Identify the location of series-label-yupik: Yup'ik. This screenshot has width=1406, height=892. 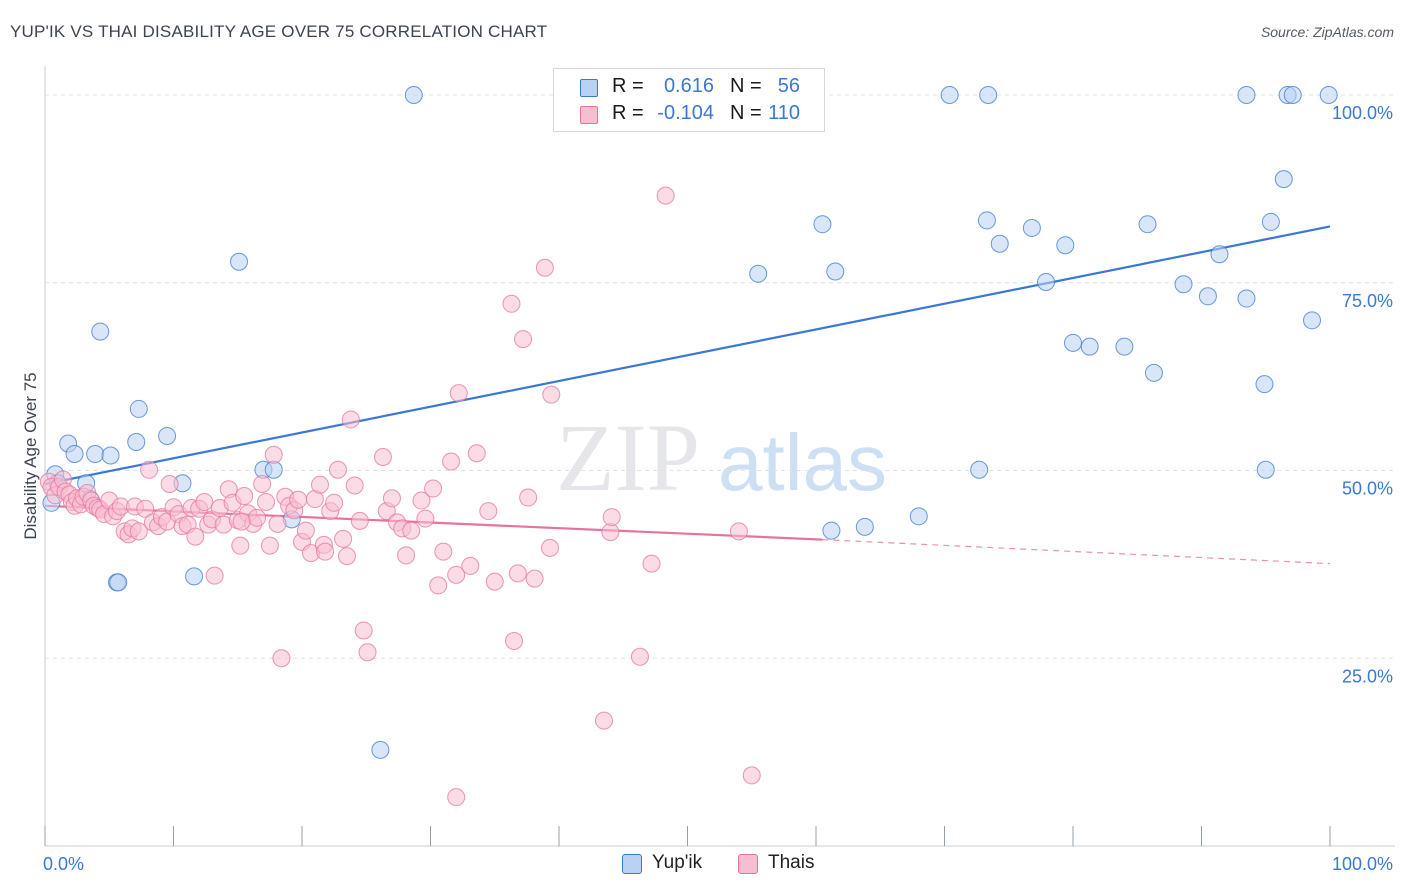
(677, 862).